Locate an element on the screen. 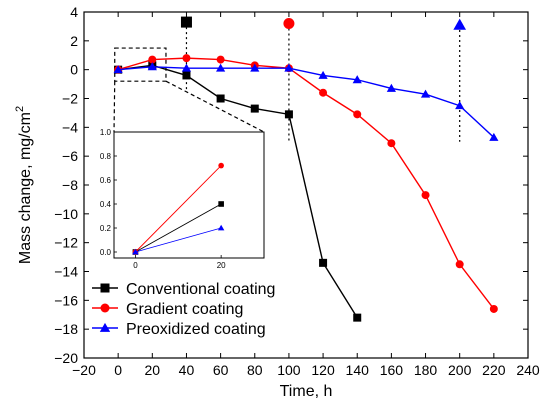 This screenshot has width=550, height=402. x-tick-label: 120 is located at coordinates (323, 370).